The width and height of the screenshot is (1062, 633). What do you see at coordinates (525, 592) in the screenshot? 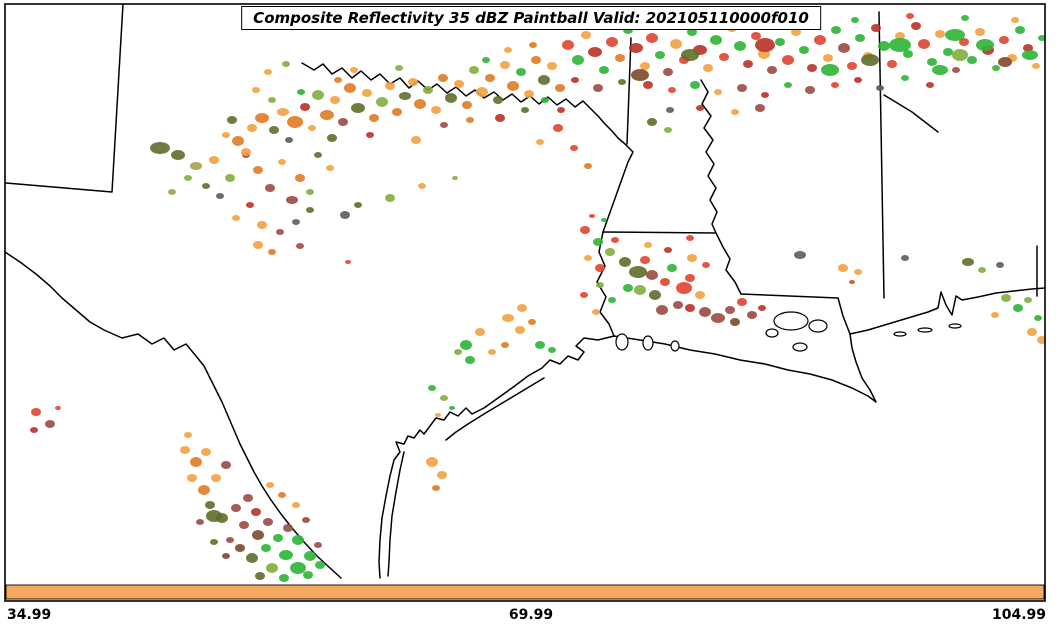
I see `colorbar-strip` at bounding box center [525, 592].